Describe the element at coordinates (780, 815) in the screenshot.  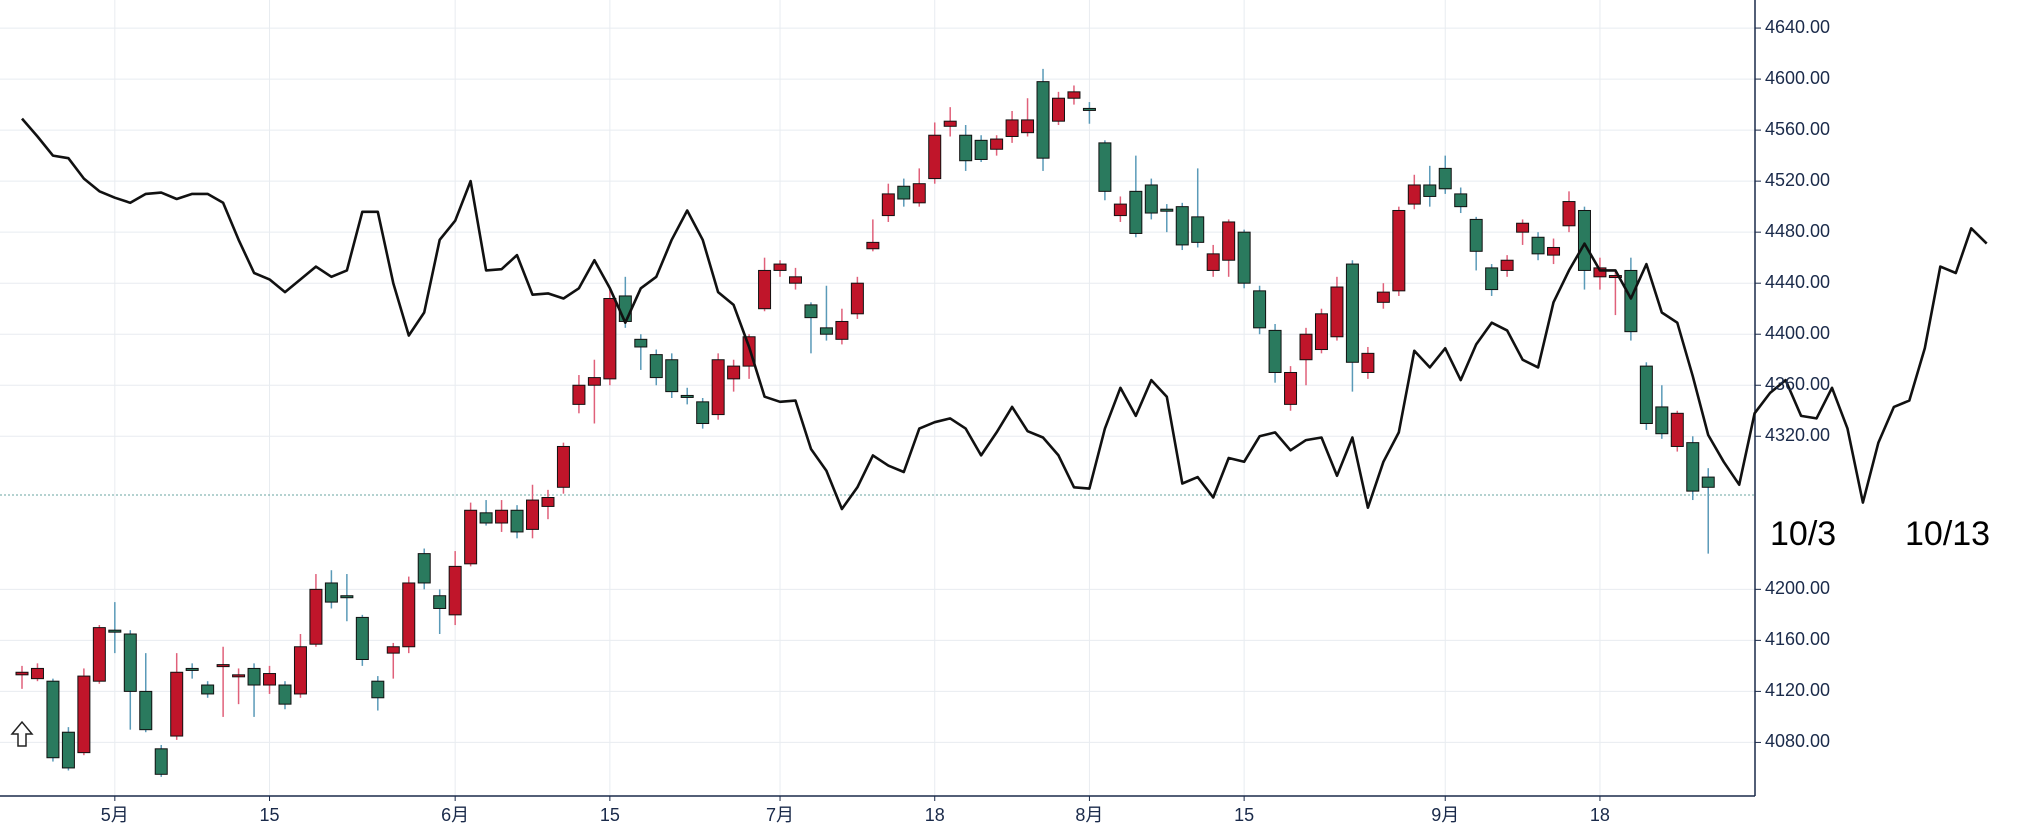
I see `x-tick-label: 7月` at that location.